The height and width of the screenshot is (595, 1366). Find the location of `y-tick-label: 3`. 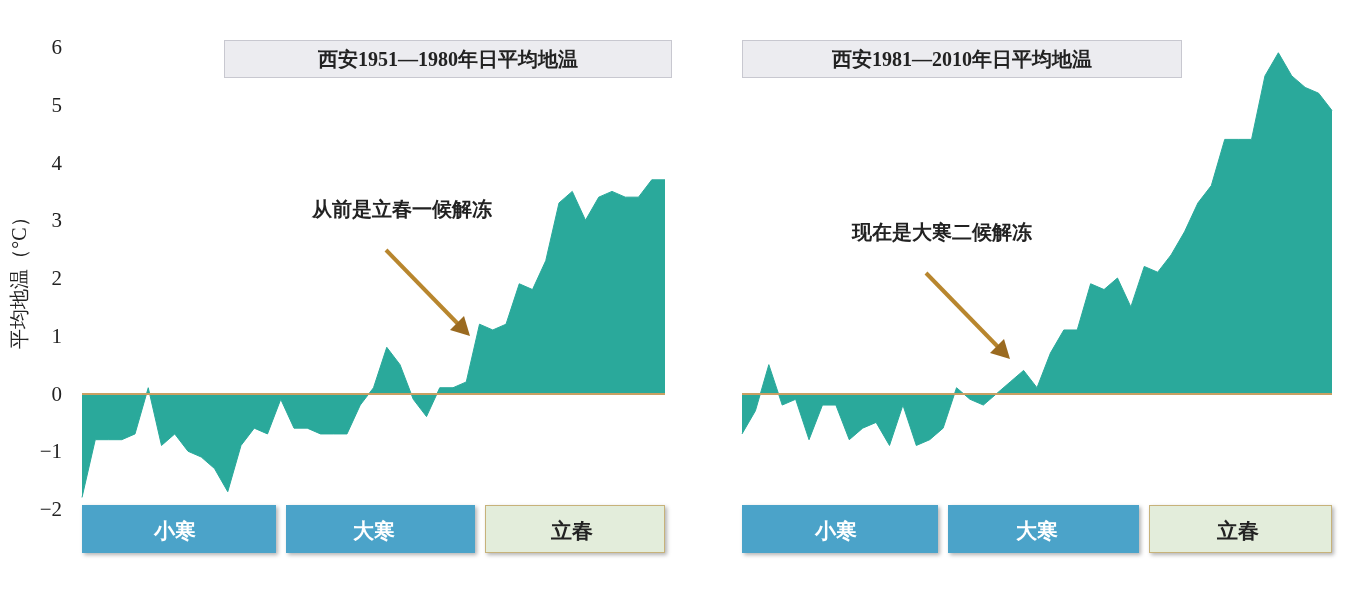

y-tick-label: 3 is located at coordinates (56, 220).